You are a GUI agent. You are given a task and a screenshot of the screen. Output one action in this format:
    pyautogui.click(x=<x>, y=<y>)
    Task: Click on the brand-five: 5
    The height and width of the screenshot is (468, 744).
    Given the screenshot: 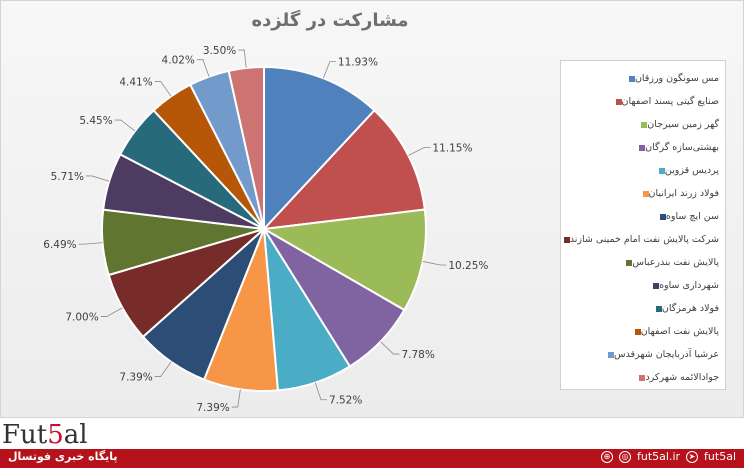 What is the action you would take?
    pyautogui.click(x=55, y=435)
    